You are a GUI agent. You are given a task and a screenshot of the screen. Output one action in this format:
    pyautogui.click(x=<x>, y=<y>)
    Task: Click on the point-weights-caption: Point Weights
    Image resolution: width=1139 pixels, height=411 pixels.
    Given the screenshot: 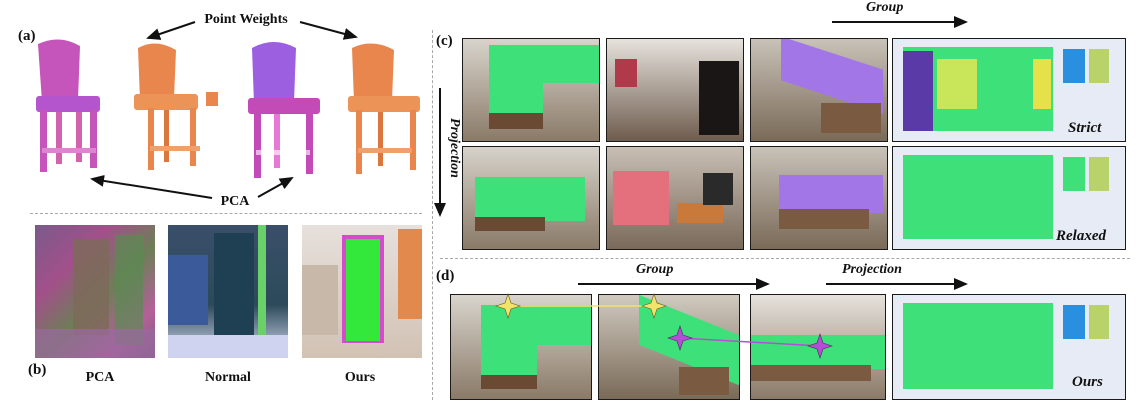 What is the action you would take?
    pyautogui.click(x=246, y=19)
    